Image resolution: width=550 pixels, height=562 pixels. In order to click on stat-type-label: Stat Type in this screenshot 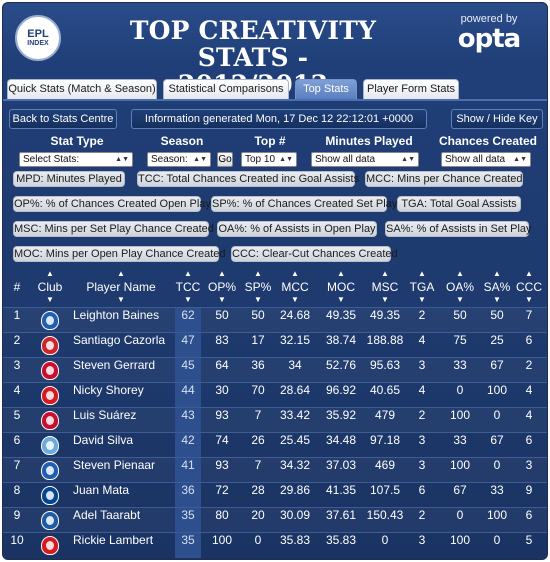, I will do `click(77, 141)`.